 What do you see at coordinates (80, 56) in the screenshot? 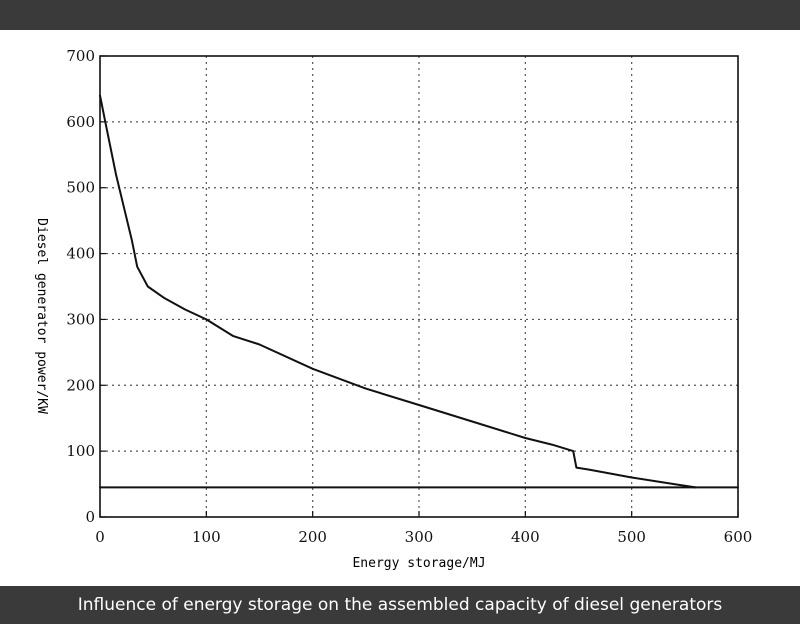
I see `y-tick-label: 700` at bounding box center [80, 56].